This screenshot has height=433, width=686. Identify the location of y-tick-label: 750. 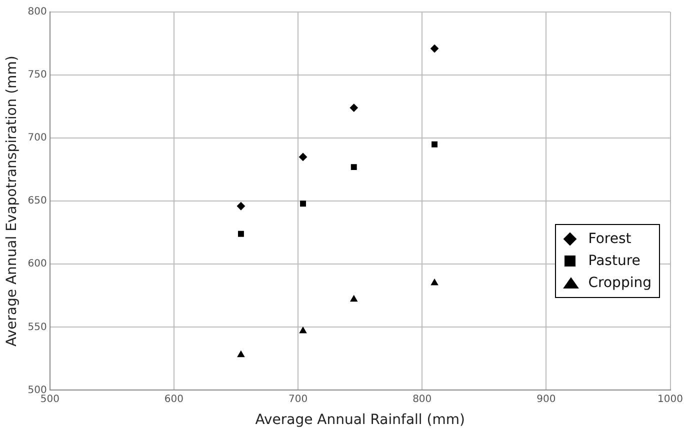
(37, 75).